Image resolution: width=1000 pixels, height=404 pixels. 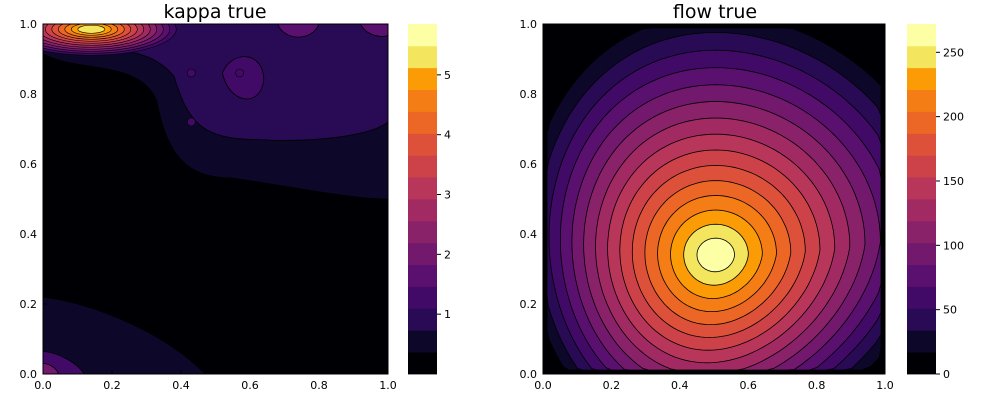 What do you see at coordinates (447, 135) in the screenshot?
I see `colorbar-tick-label: 4` at bounding box center [447, 135].